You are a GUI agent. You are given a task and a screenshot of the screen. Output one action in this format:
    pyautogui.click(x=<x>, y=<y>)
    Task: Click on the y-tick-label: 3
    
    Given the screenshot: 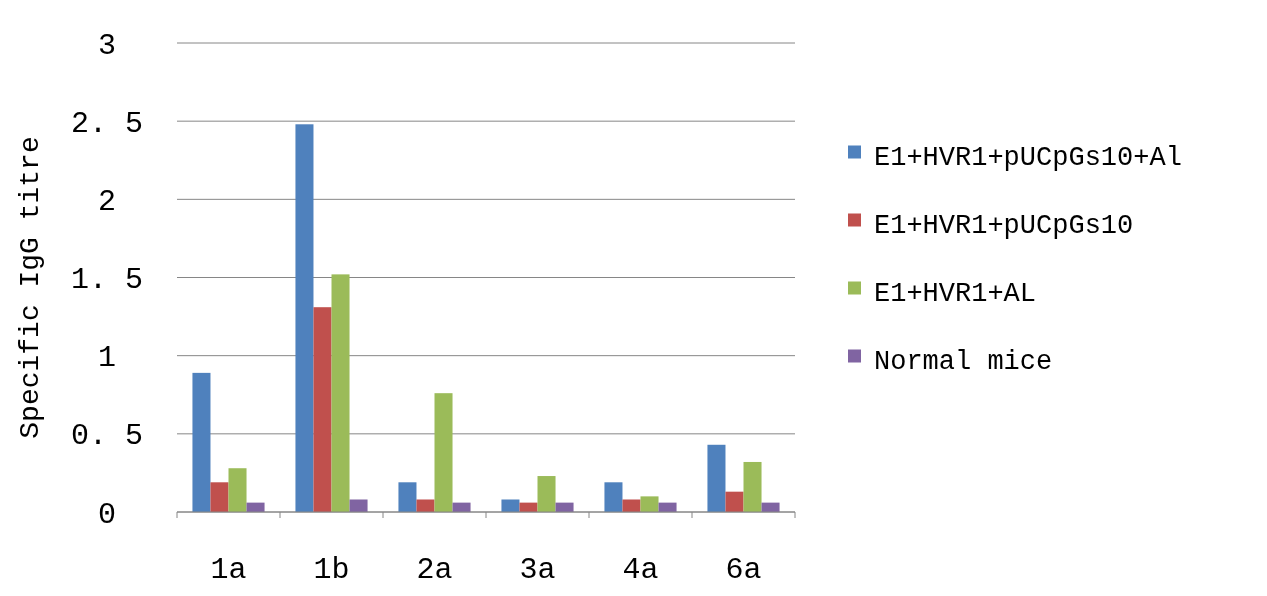 What is the action you would take?
    pyautogui.click(x=107, y=45)
    